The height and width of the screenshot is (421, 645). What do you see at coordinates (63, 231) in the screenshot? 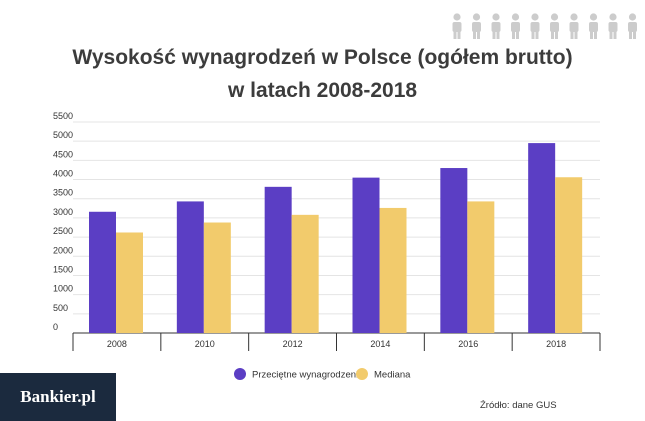
I see `y-tick-label: 2500` at bounding box center [63, 231].